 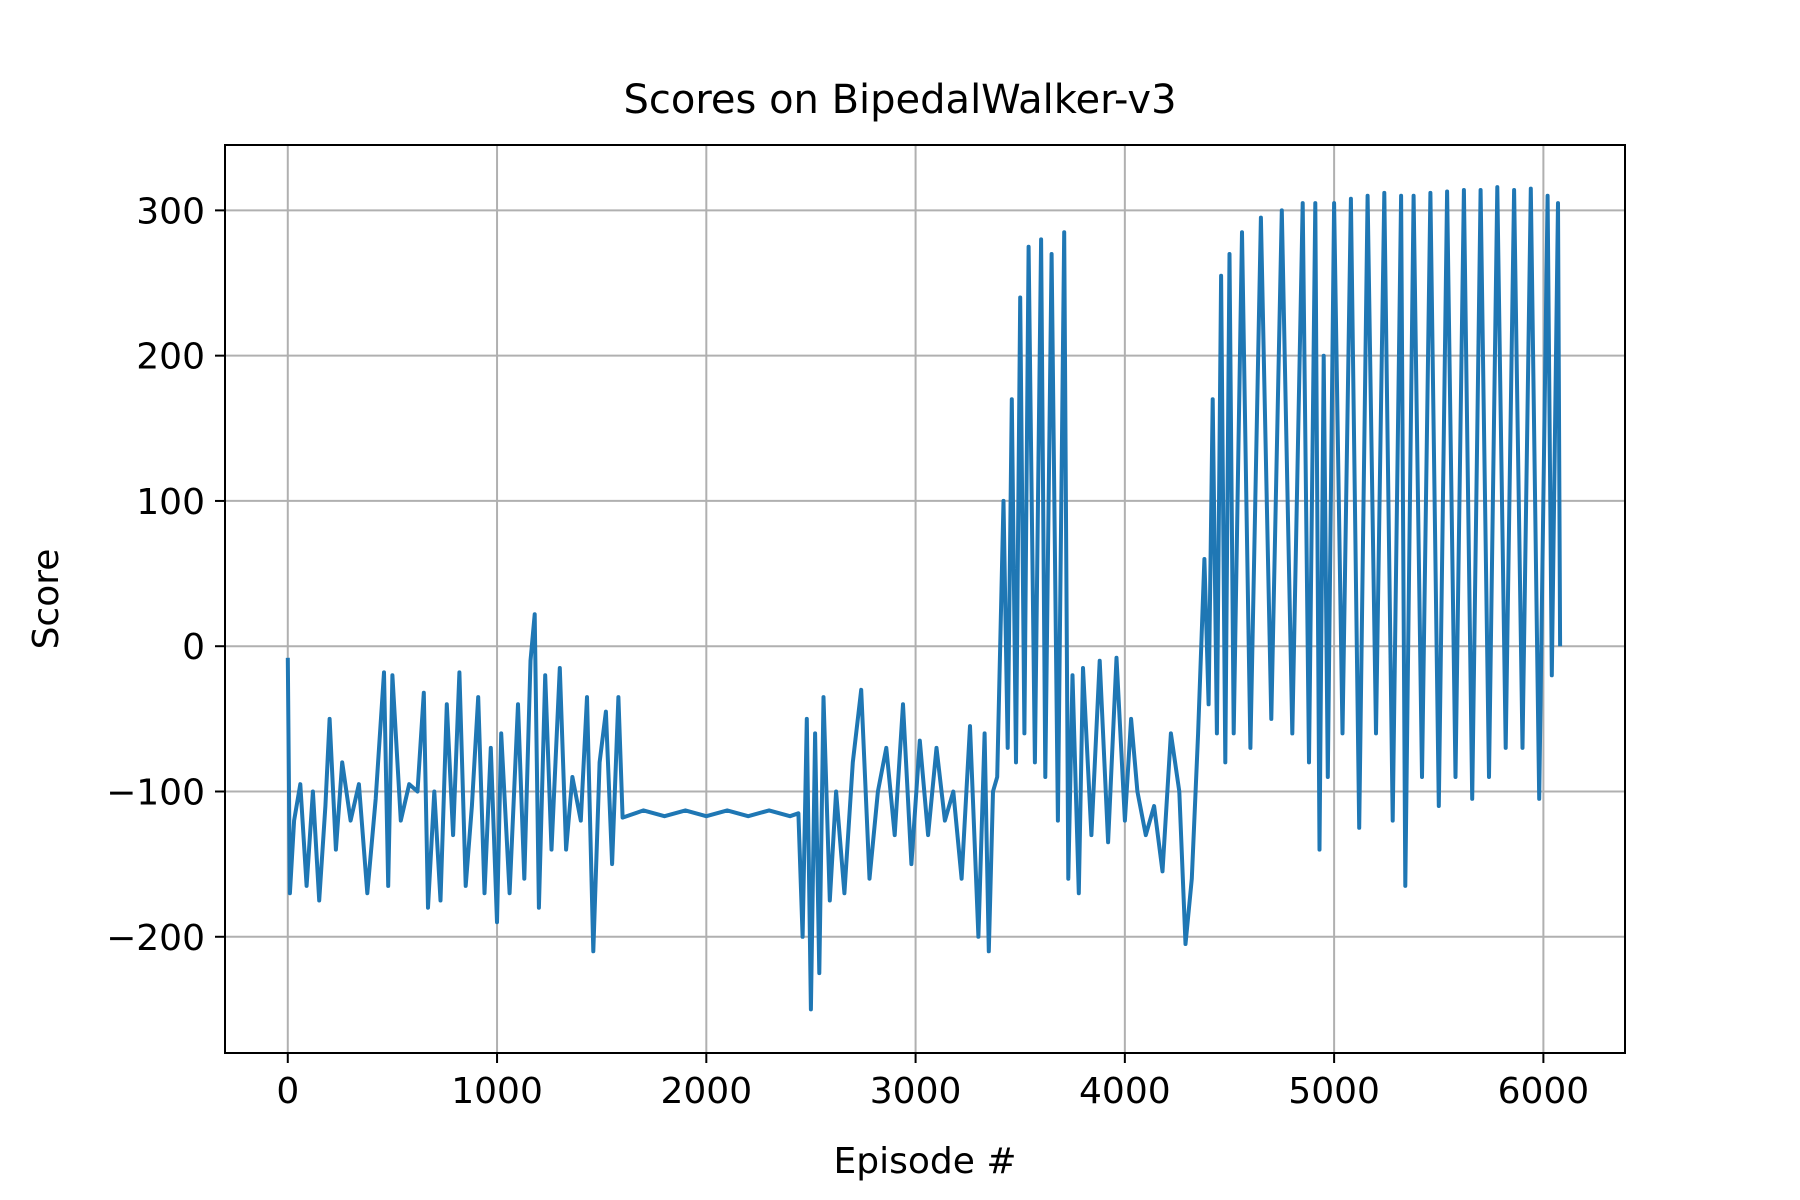 What do you see at coordinates (287, 1091) in the screenshot?
I see `x-tick-label: 0` at bounding box center [287, 1091].